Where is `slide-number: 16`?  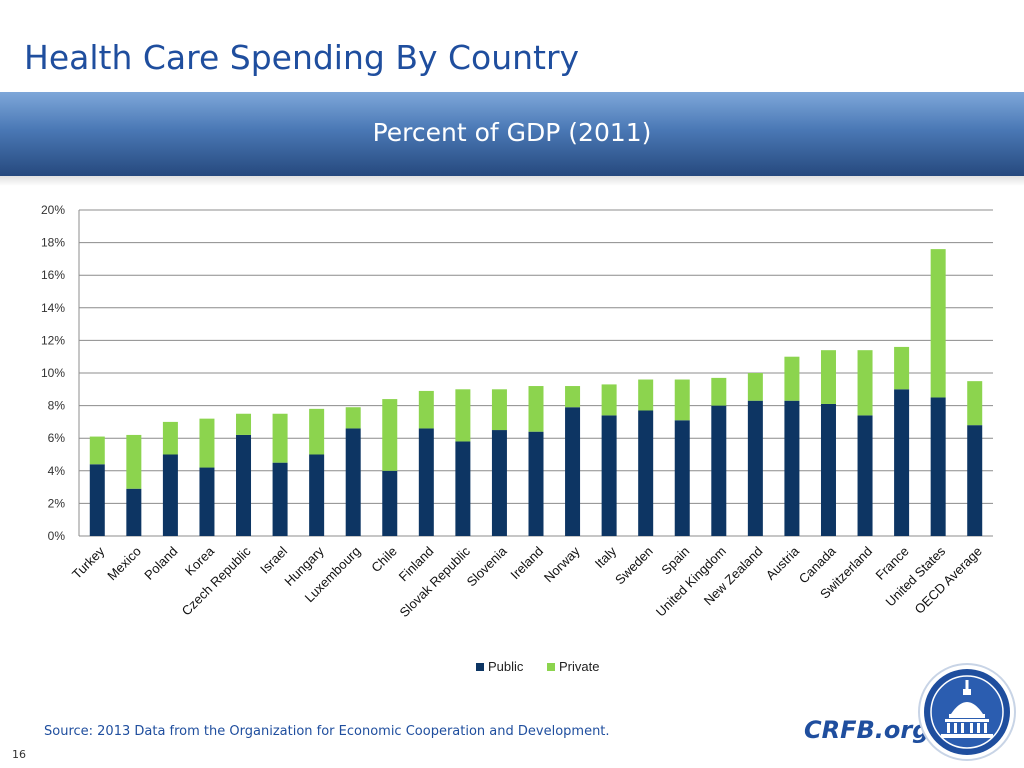 slide-number: 16 is located at coordinates (19, 754).